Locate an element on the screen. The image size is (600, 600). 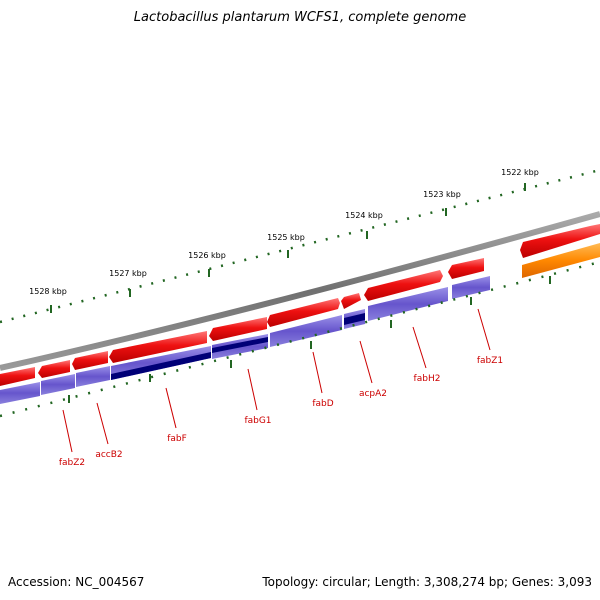
gene-label-fabG1: fabG1 is located at coordinates (257, 421).